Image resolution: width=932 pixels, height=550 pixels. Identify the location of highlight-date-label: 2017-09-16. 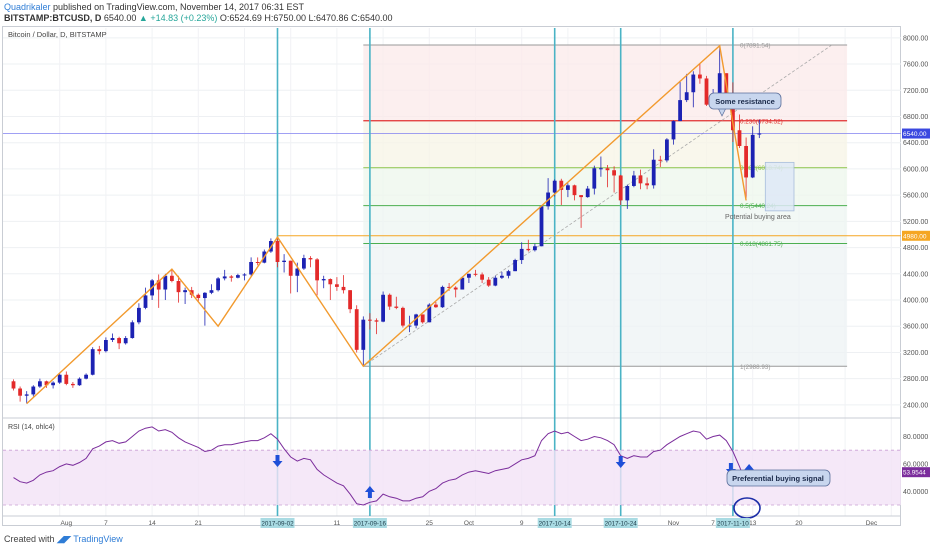
(370, 524).